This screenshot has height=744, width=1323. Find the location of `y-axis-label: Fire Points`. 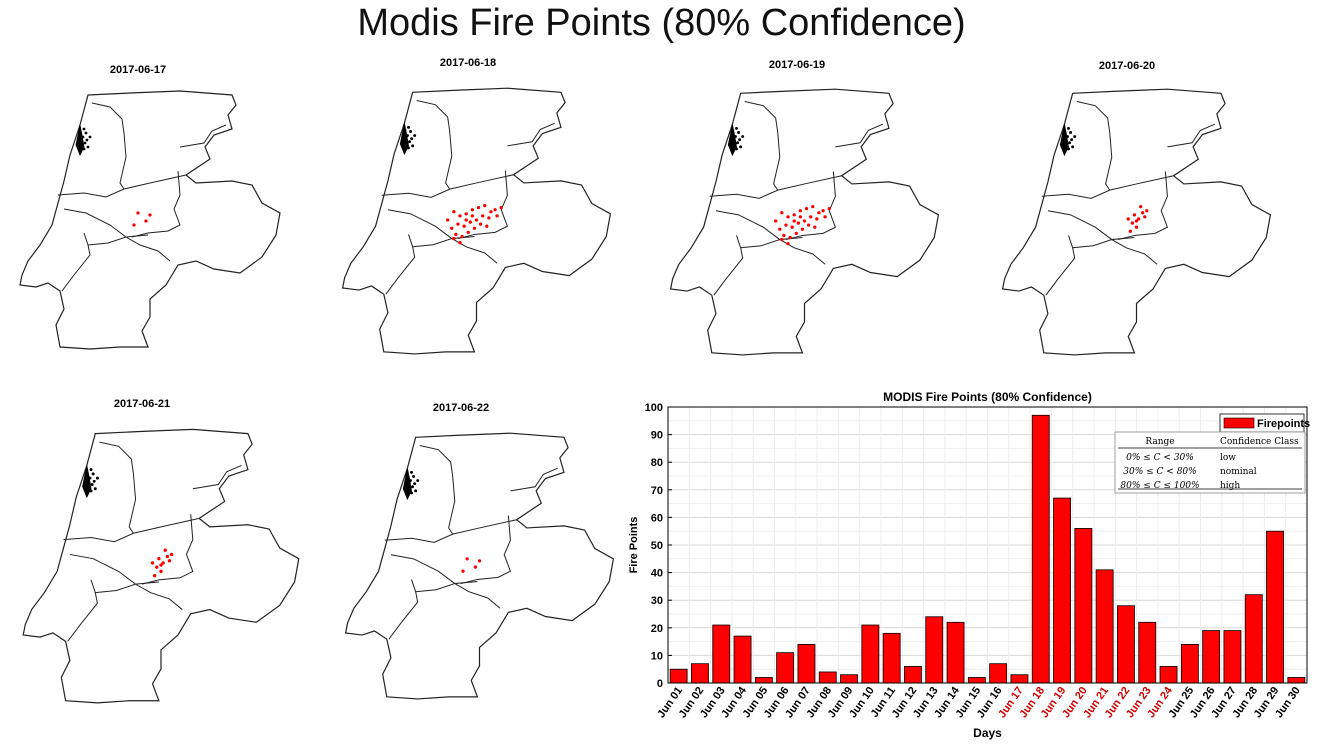

y-axis-label: Fire Points is located at coordinates (634, 545).